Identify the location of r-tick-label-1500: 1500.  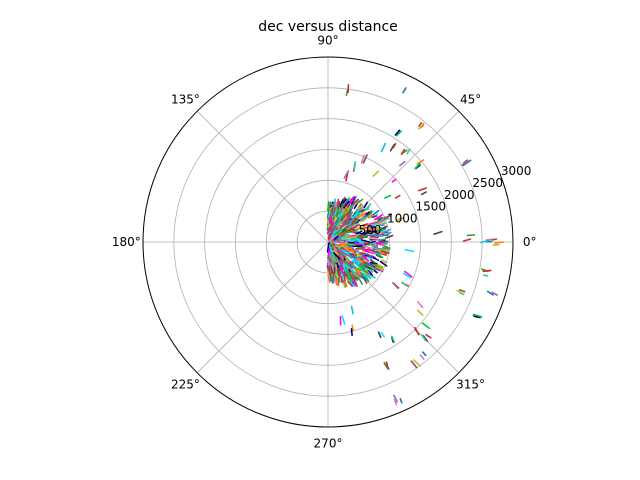
(430, 207).